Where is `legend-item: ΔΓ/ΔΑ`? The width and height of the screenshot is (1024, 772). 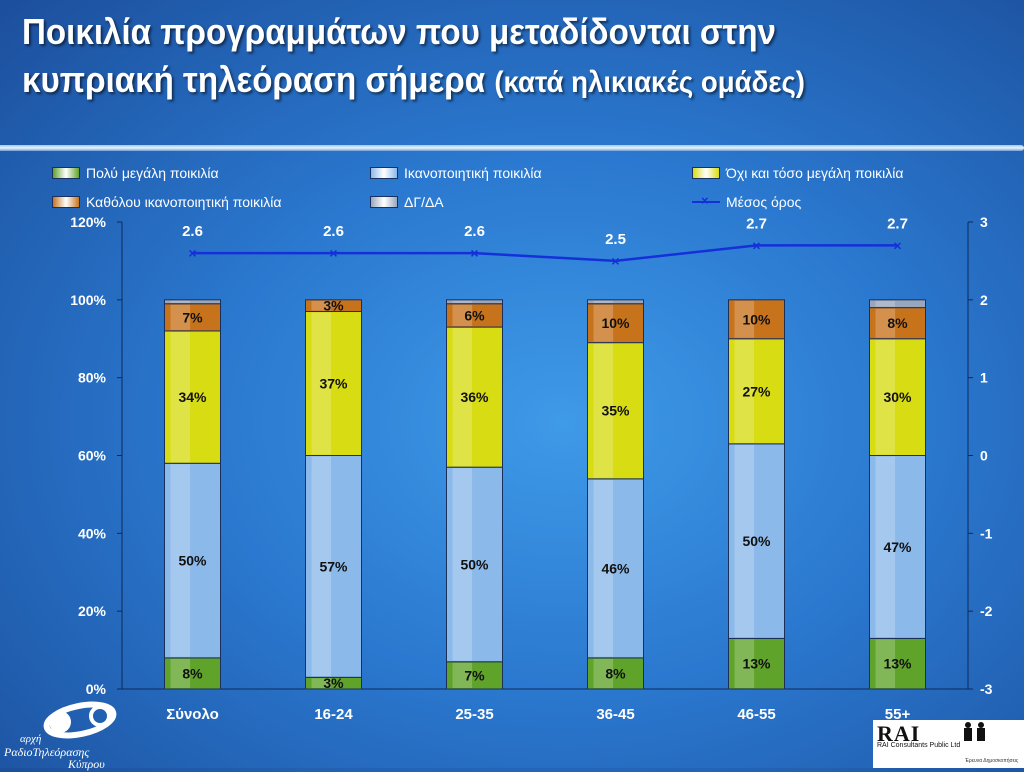 legend-item: ΔΓ/ΔΑ is located at coordinates (407, 202).